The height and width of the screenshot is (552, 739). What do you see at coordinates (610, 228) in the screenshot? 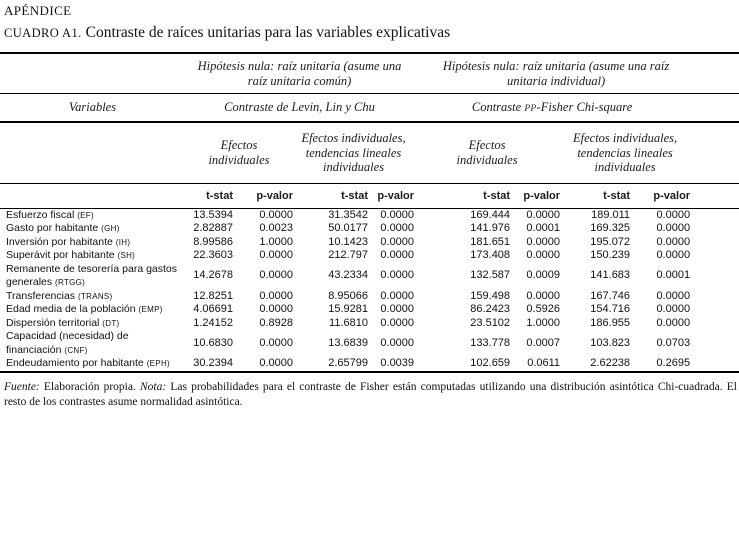
I see `value-cell: 169.325` at bounding box center [610, 228].